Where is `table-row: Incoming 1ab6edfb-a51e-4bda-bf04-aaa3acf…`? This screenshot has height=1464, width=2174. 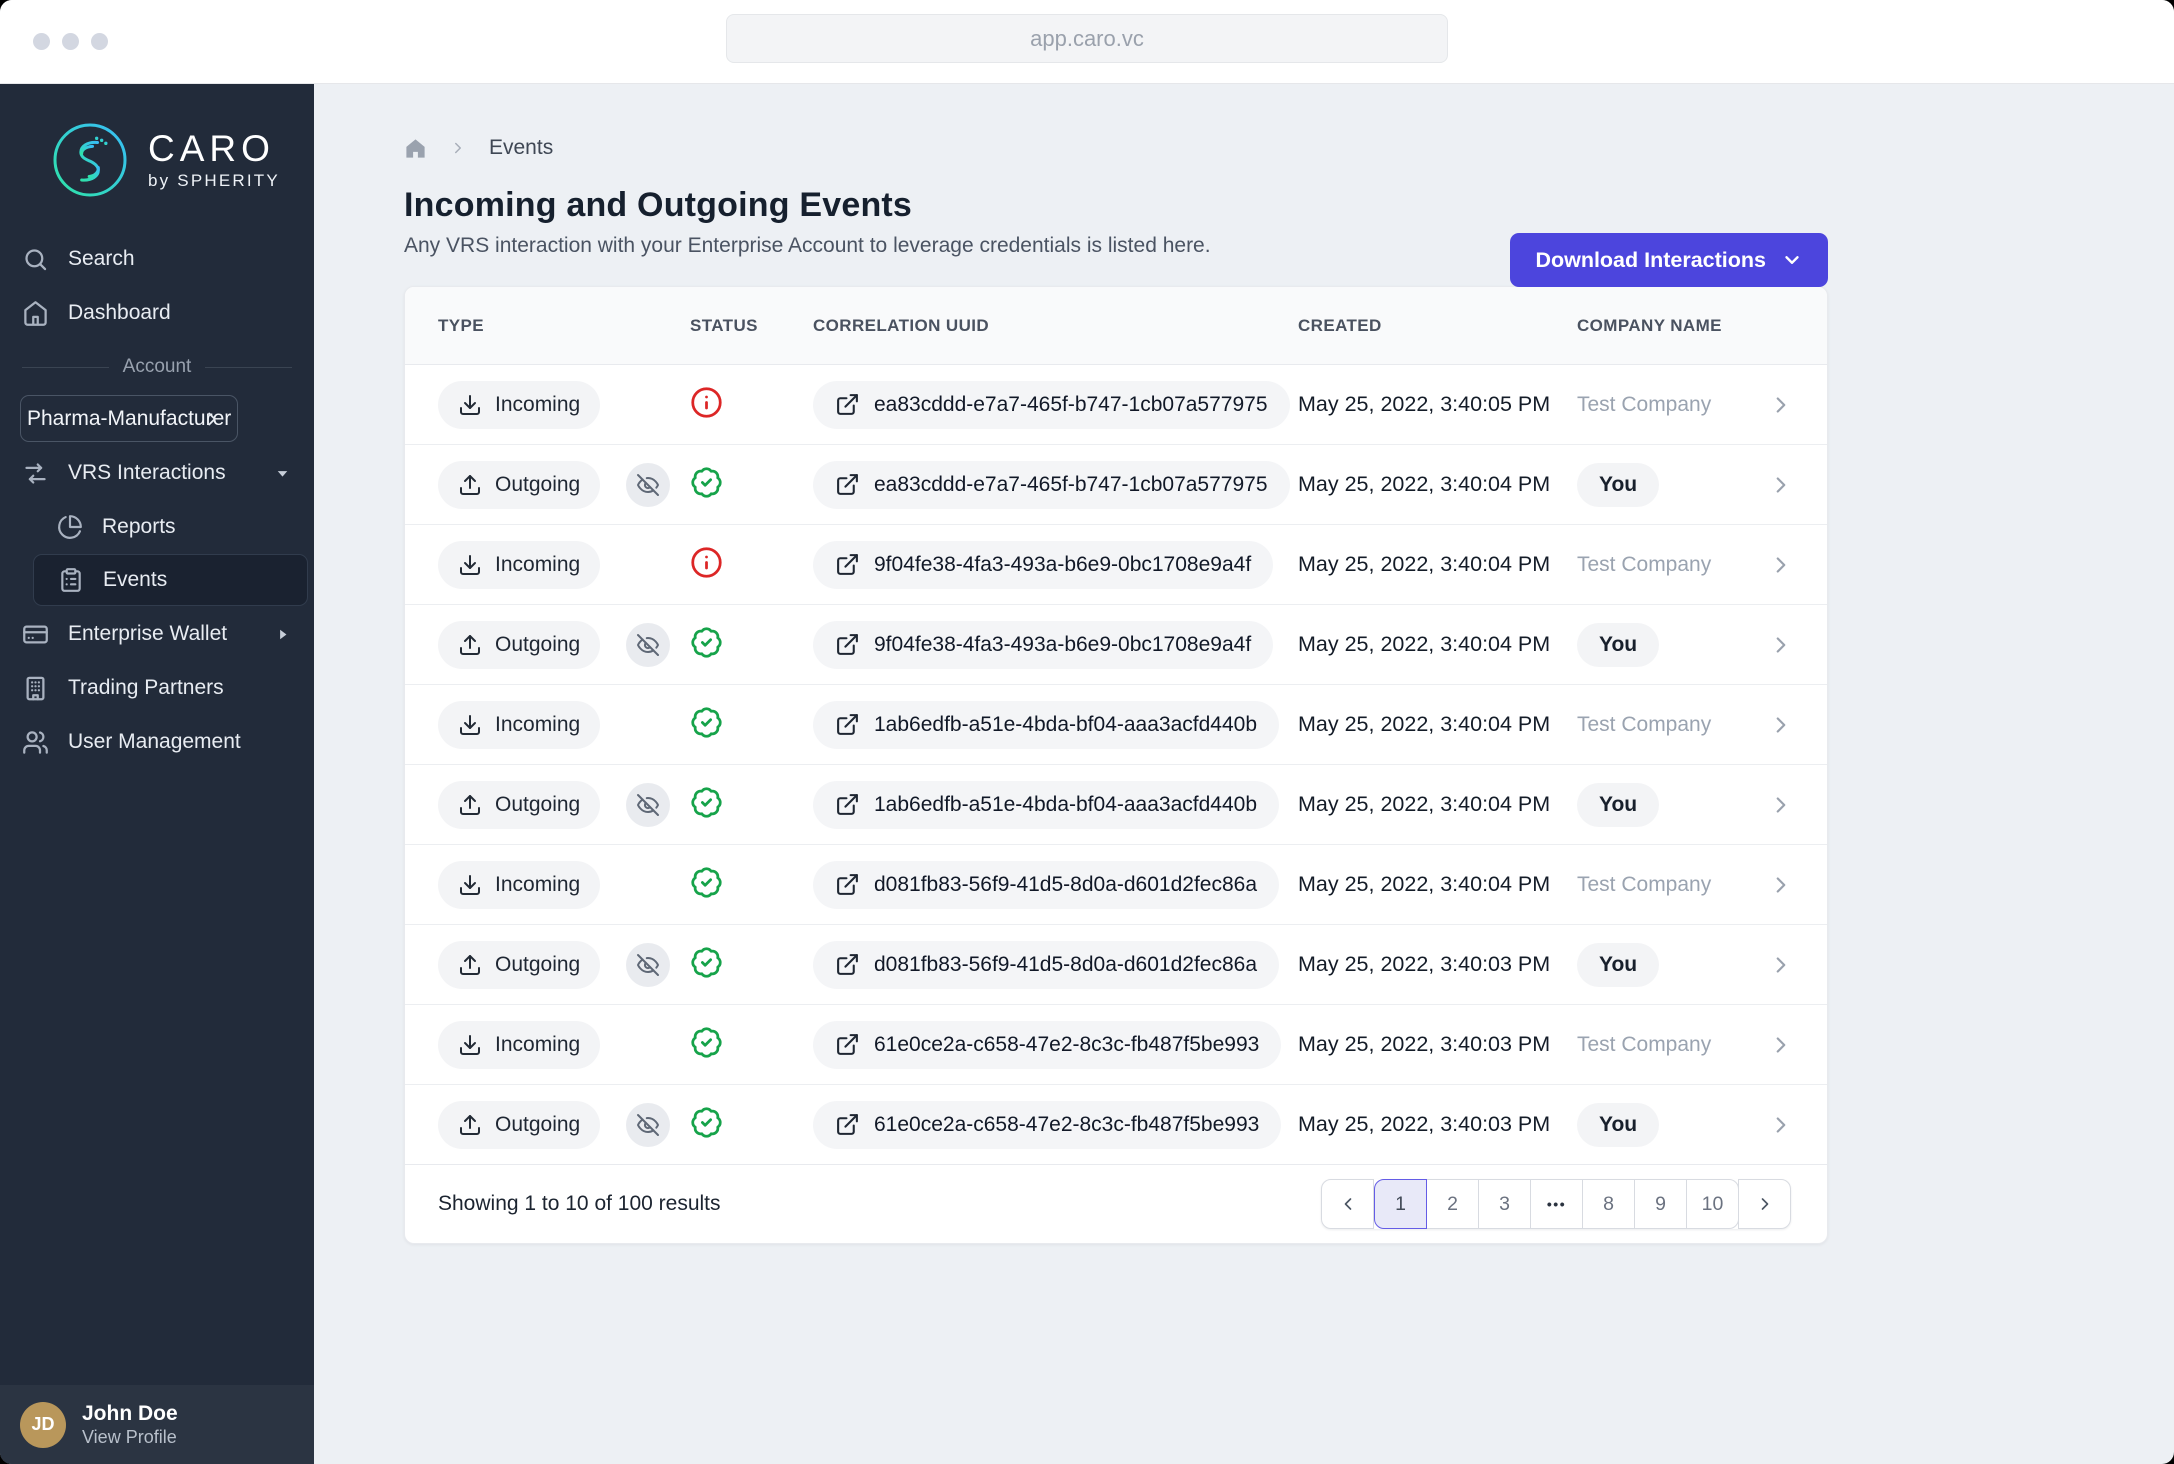 table-row: Incoming 1ab6edfb-a51e-4bda-bf04-aaa3acf… is located at coordinates (1116, 724).